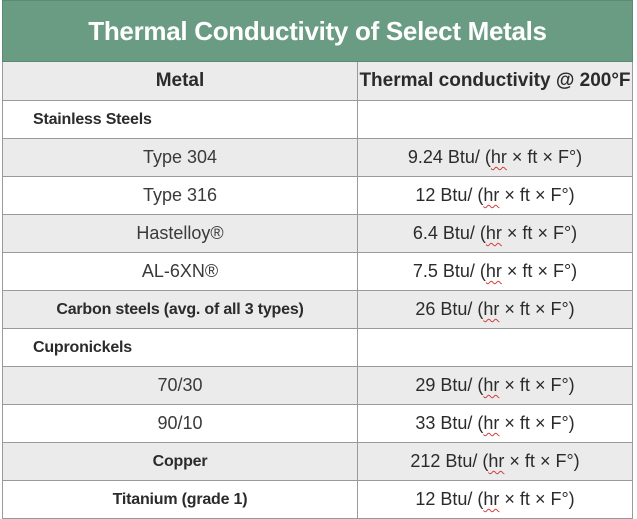  I want to click on table-row: 70/30 29 Btu/ (hr × ft × F°), so click(317, 385).